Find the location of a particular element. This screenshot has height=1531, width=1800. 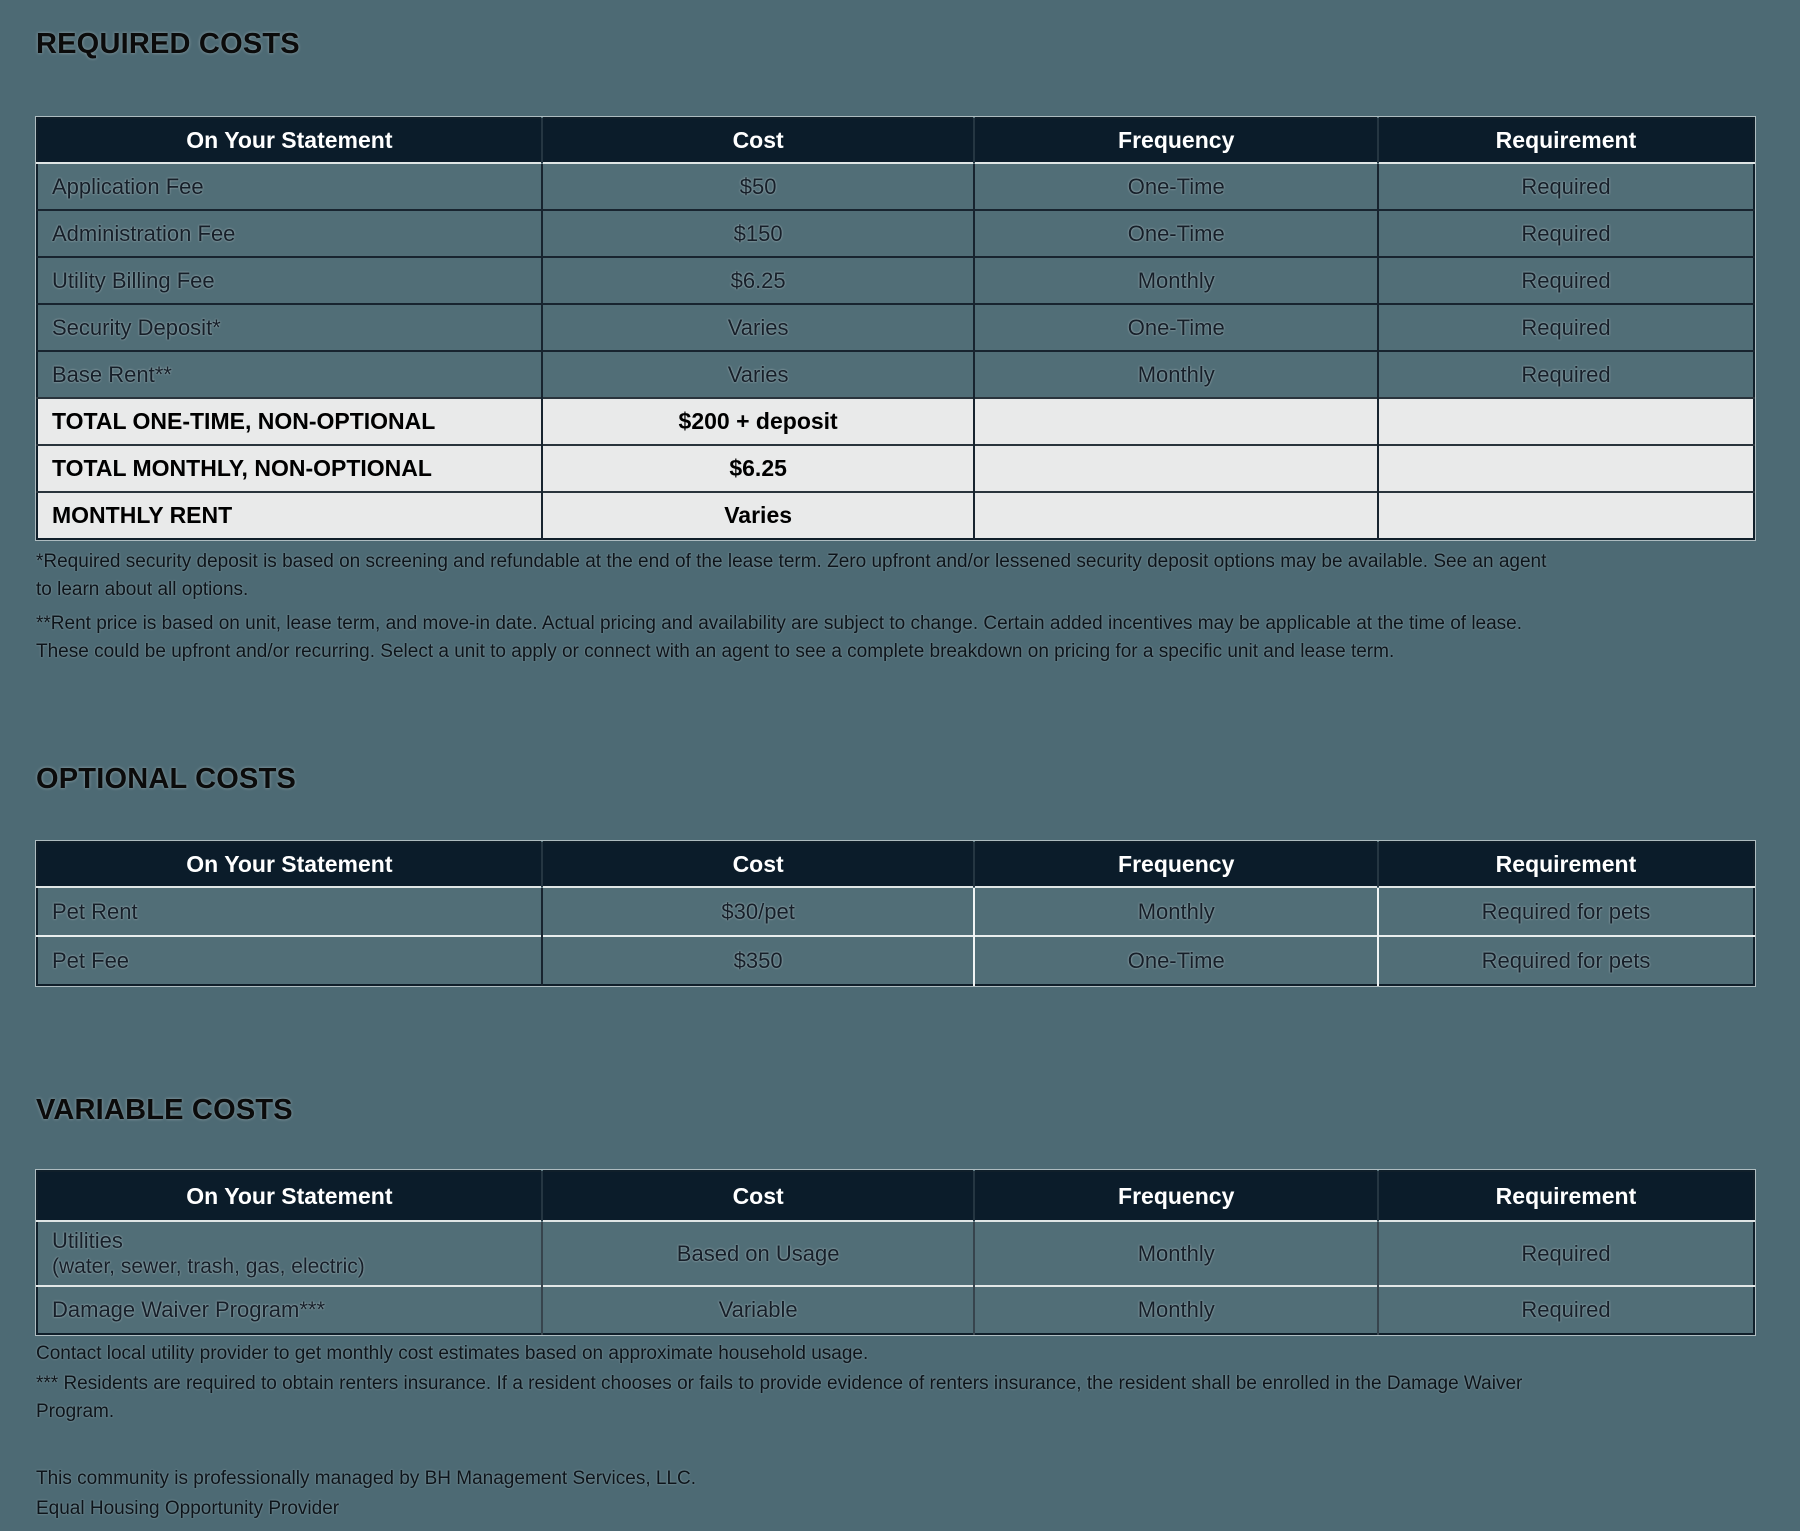

cell-statement: Security Deposit* is located at coordinates (290, 327).